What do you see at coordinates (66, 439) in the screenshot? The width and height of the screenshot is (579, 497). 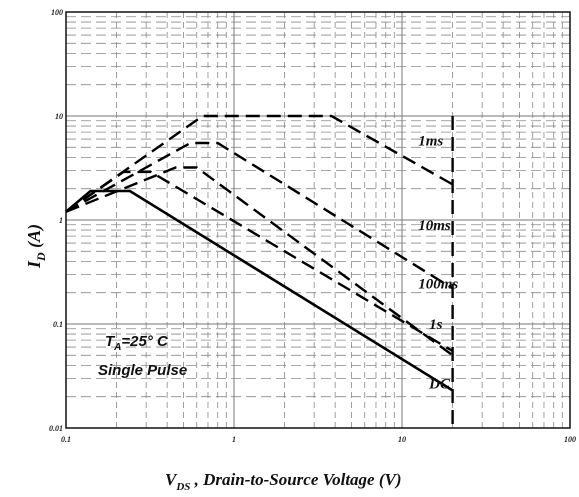 I see `x-tick-label: 0.1` at bounding box center [66, 439].